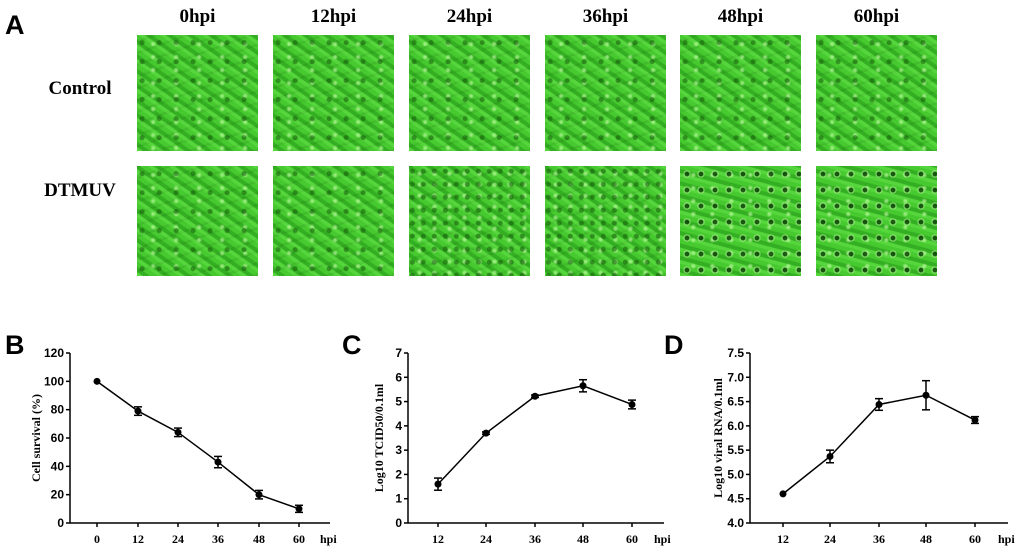 The width and height of the screenshot is (1020, 552). I want to click on column-header-24hpi: 24hpi, so click(469, 16).